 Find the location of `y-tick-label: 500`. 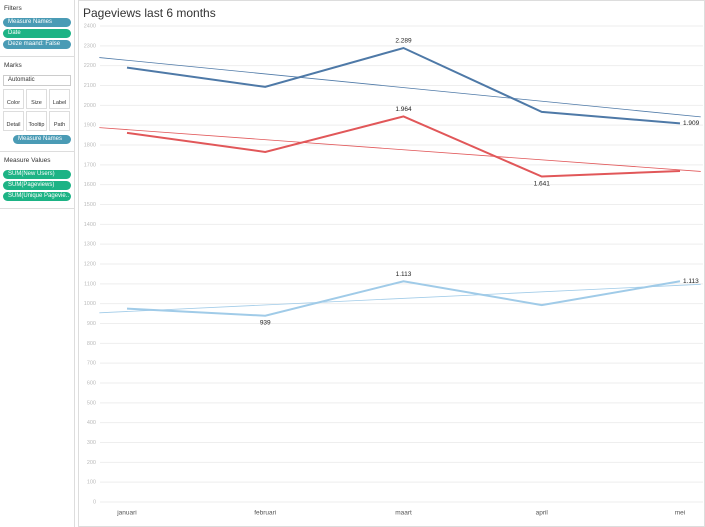

y-tick-label: 500 is located at coordinates (91, 403).